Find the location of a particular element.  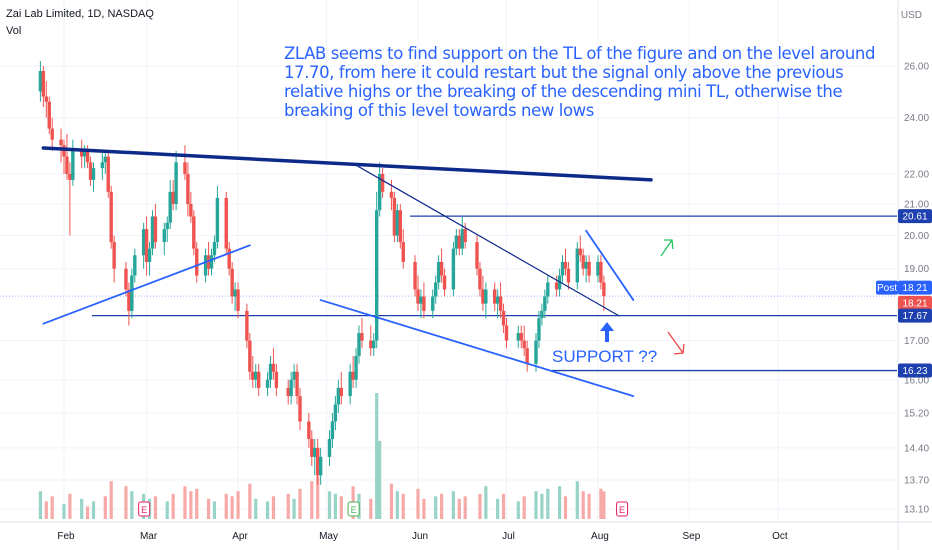

time-tick-label: May is located at coordinates (328, 536).